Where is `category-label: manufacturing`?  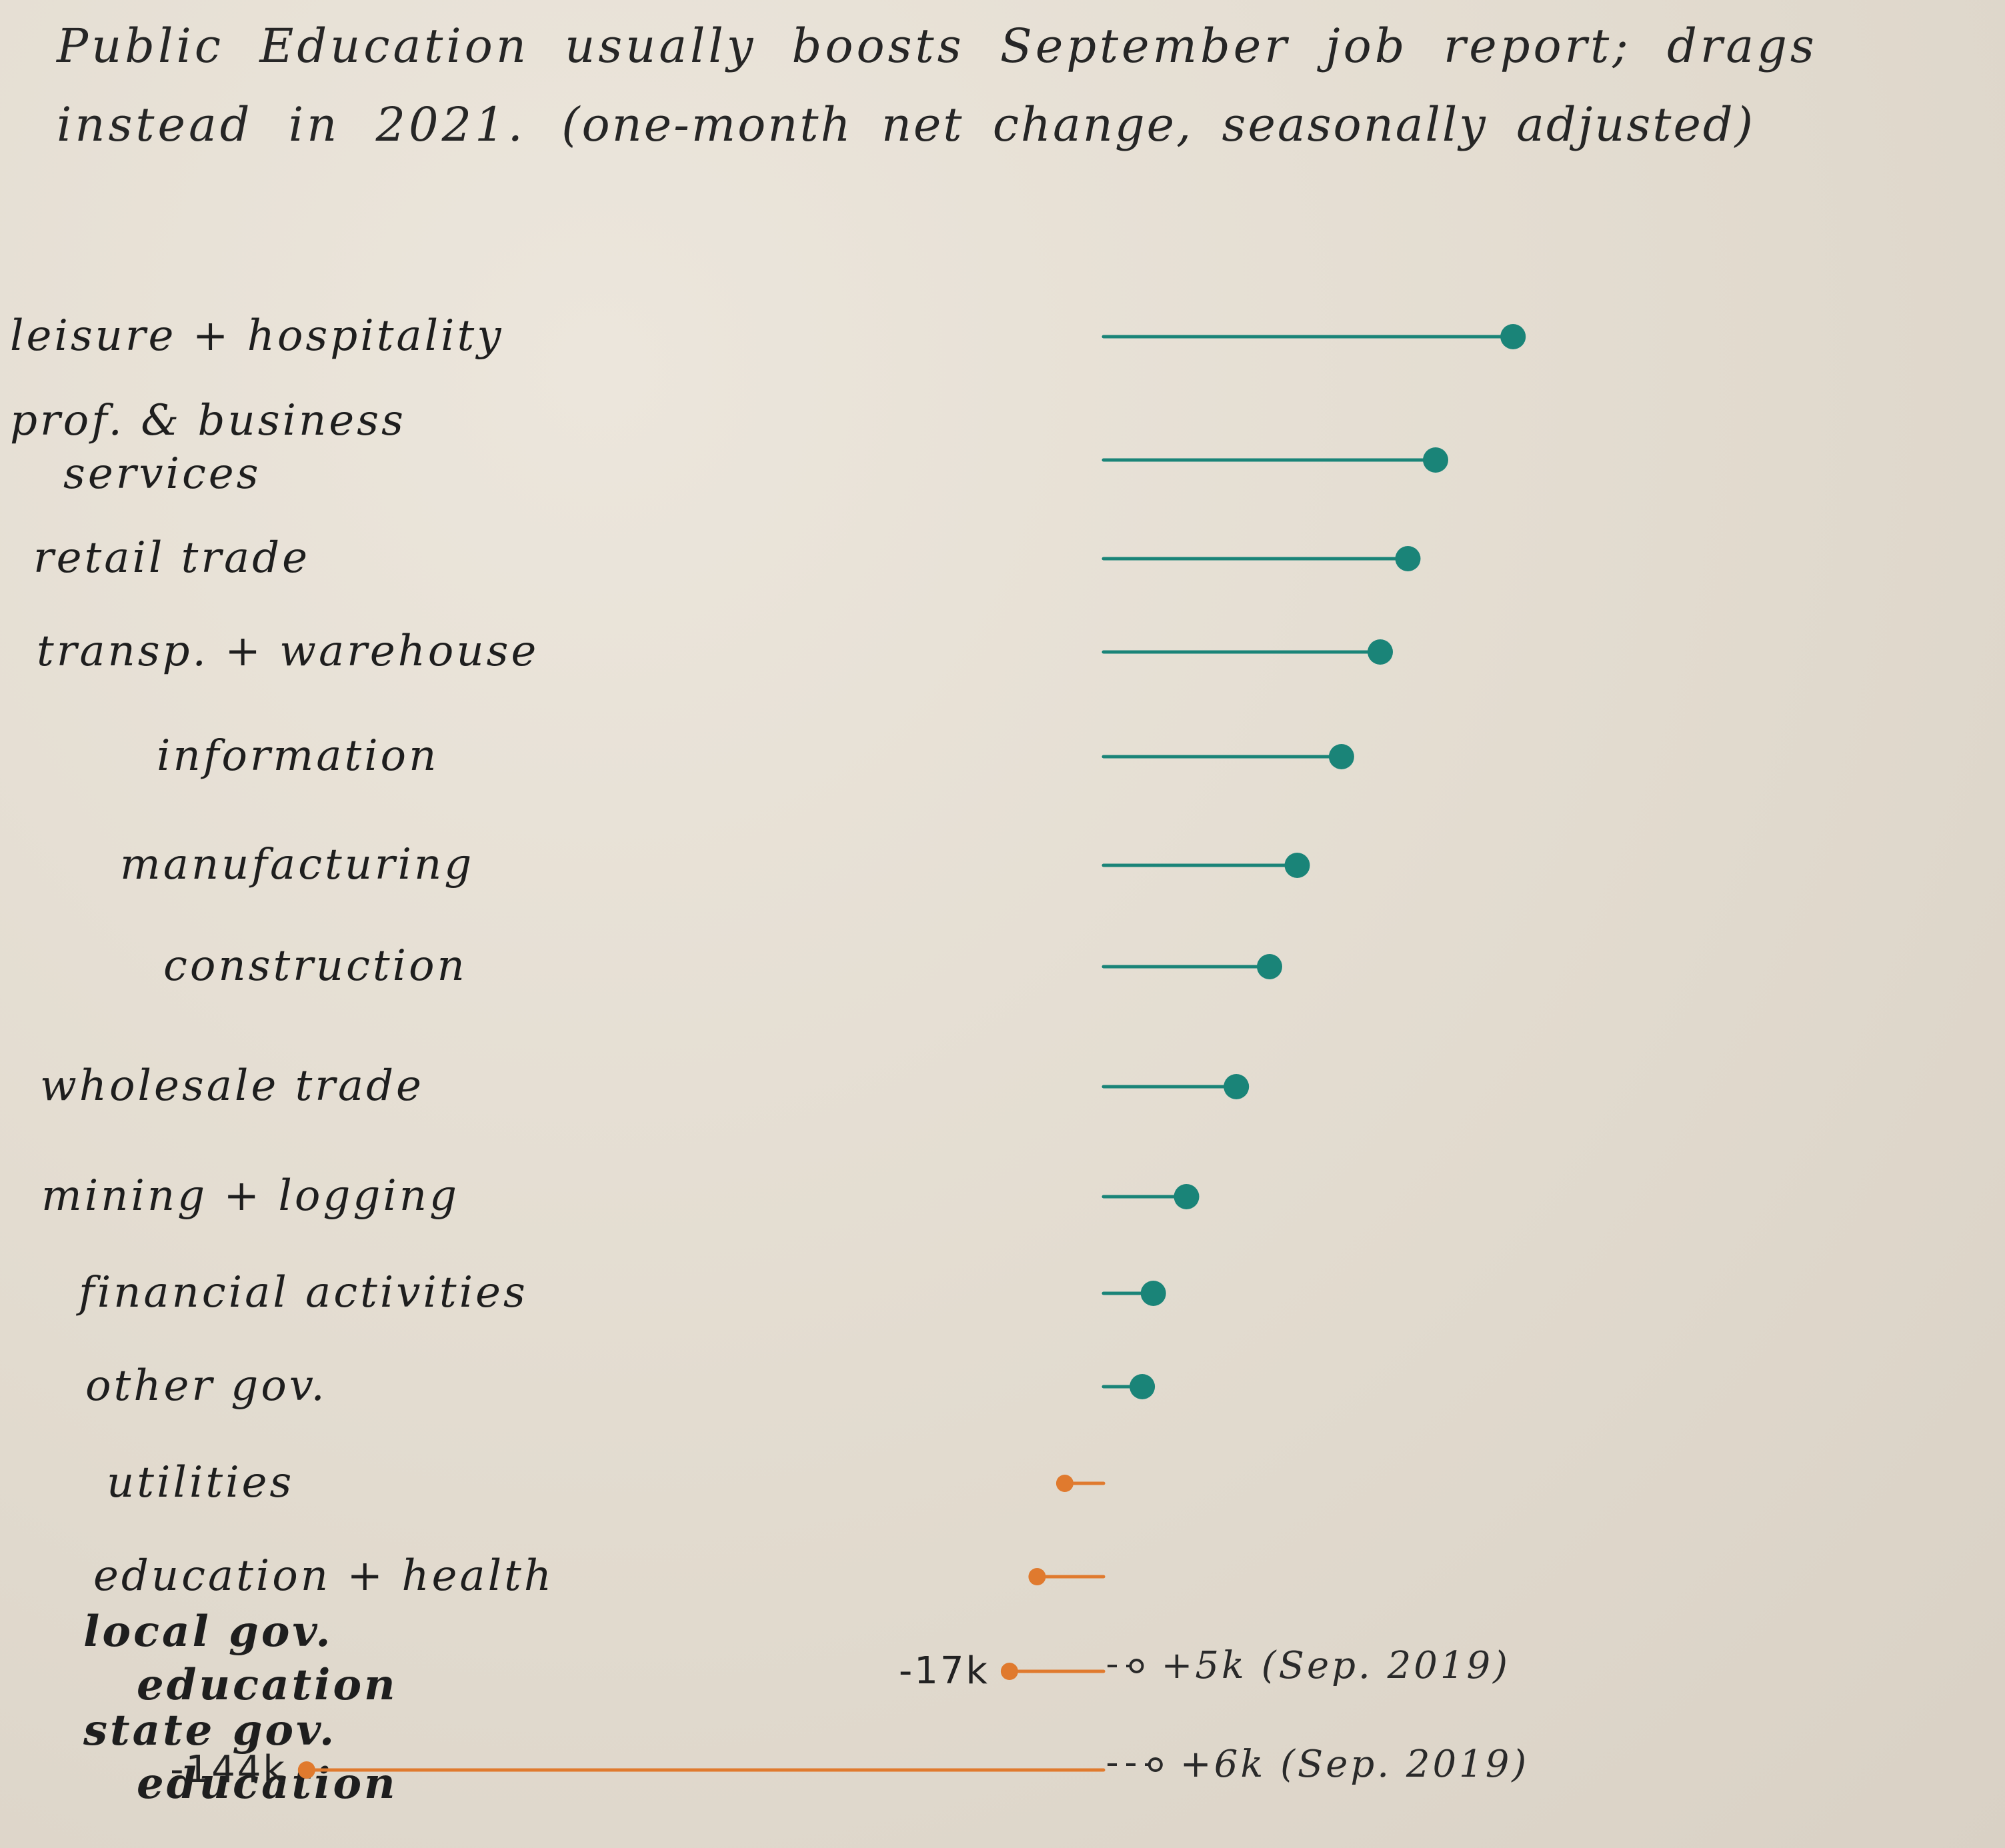 category-label: manufacturing is located at coordinates (297, 864).